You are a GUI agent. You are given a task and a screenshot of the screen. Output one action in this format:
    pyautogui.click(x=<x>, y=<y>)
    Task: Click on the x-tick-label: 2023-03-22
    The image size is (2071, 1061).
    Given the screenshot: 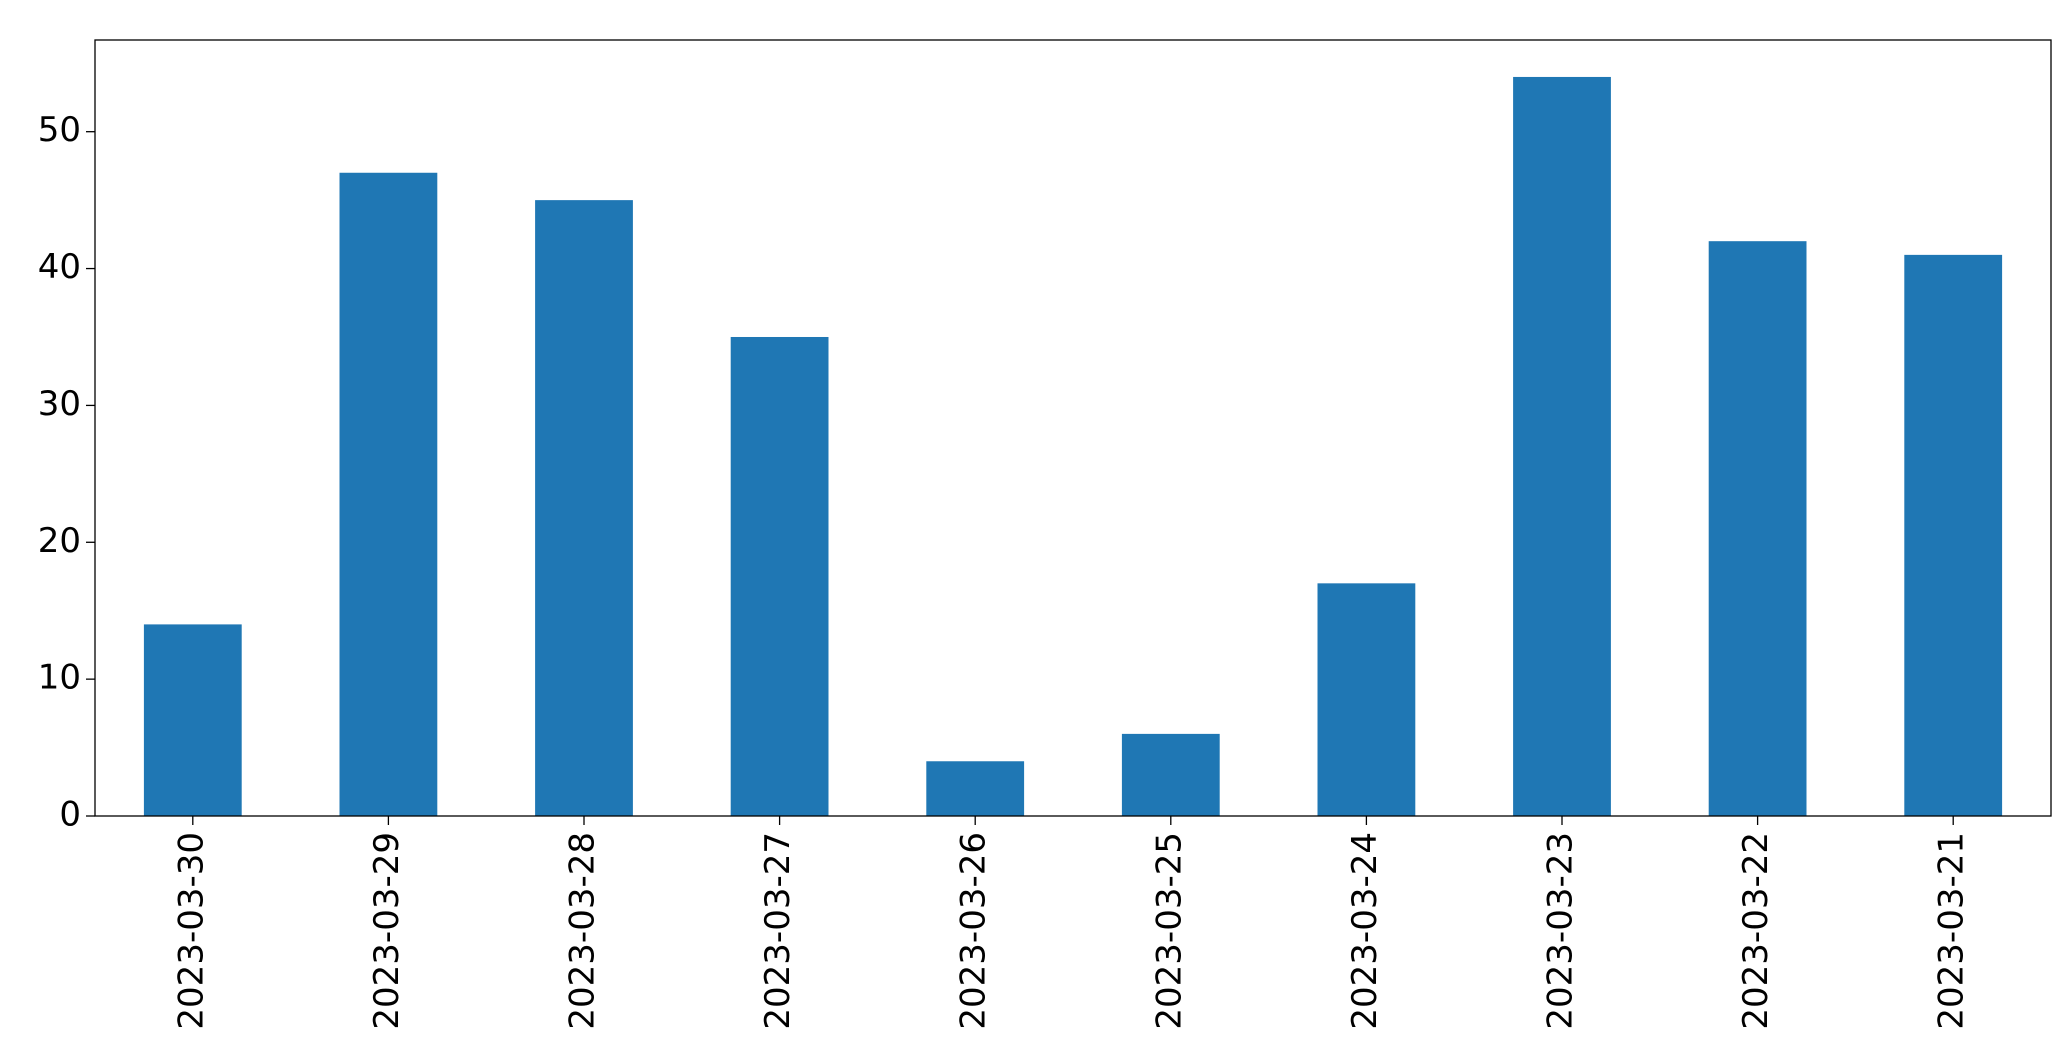 What is the action you would take?
    pyautogui.click(x=1756, y=931)
    